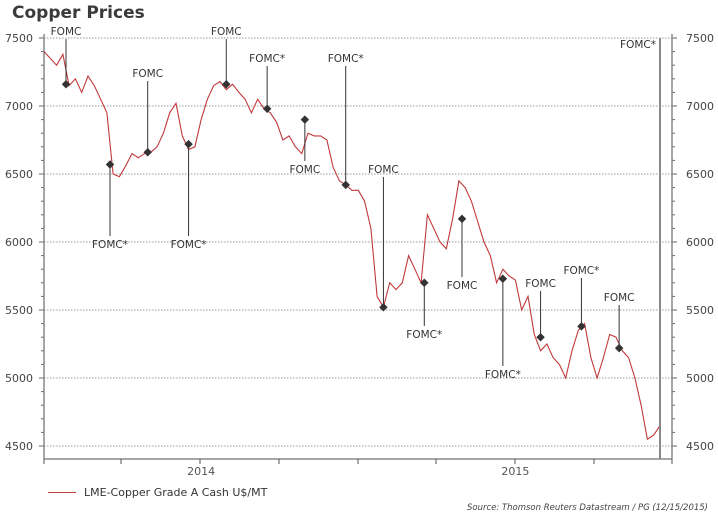 This screenshot has width=718, height=516. Describe the element at coordinates (62, 492) in the screenshot. I see `legend-swatch` at that location.